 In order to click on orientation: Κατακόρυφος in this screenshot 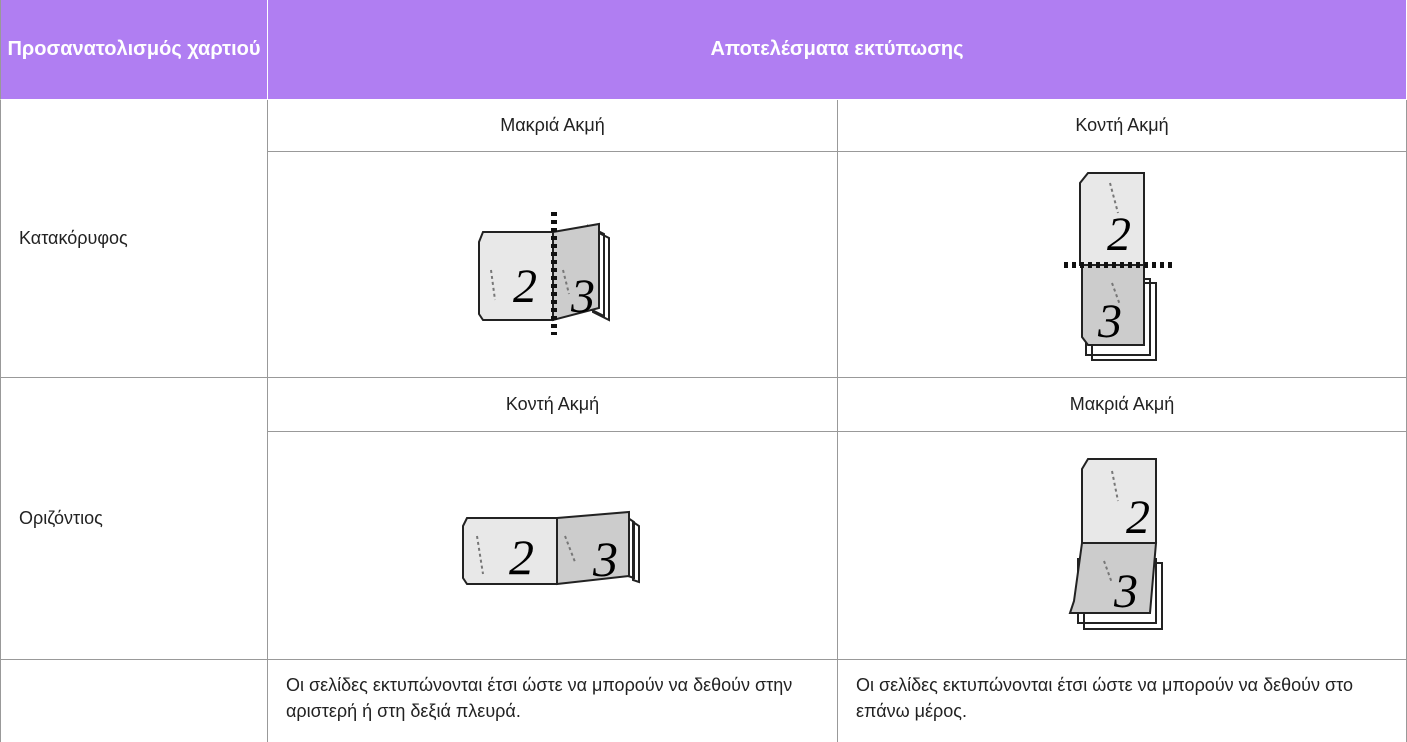, I will do `click(134, 239)`.